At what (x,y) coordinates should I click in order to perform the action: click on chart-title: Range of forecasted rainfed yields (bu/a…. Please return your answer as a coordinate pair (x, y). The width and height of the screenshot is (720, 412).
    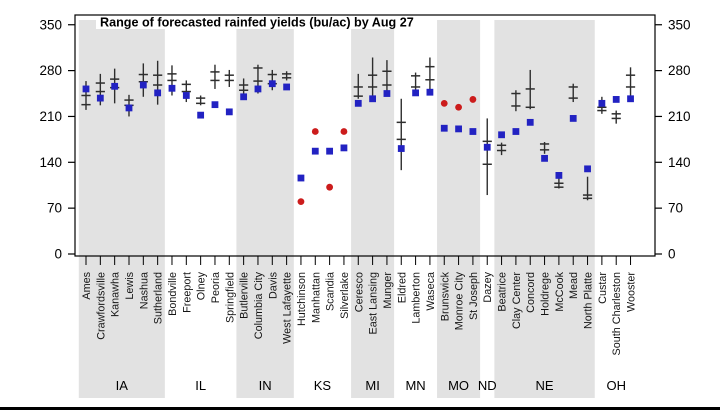
    Looking at the image, I should click on (257, 23).